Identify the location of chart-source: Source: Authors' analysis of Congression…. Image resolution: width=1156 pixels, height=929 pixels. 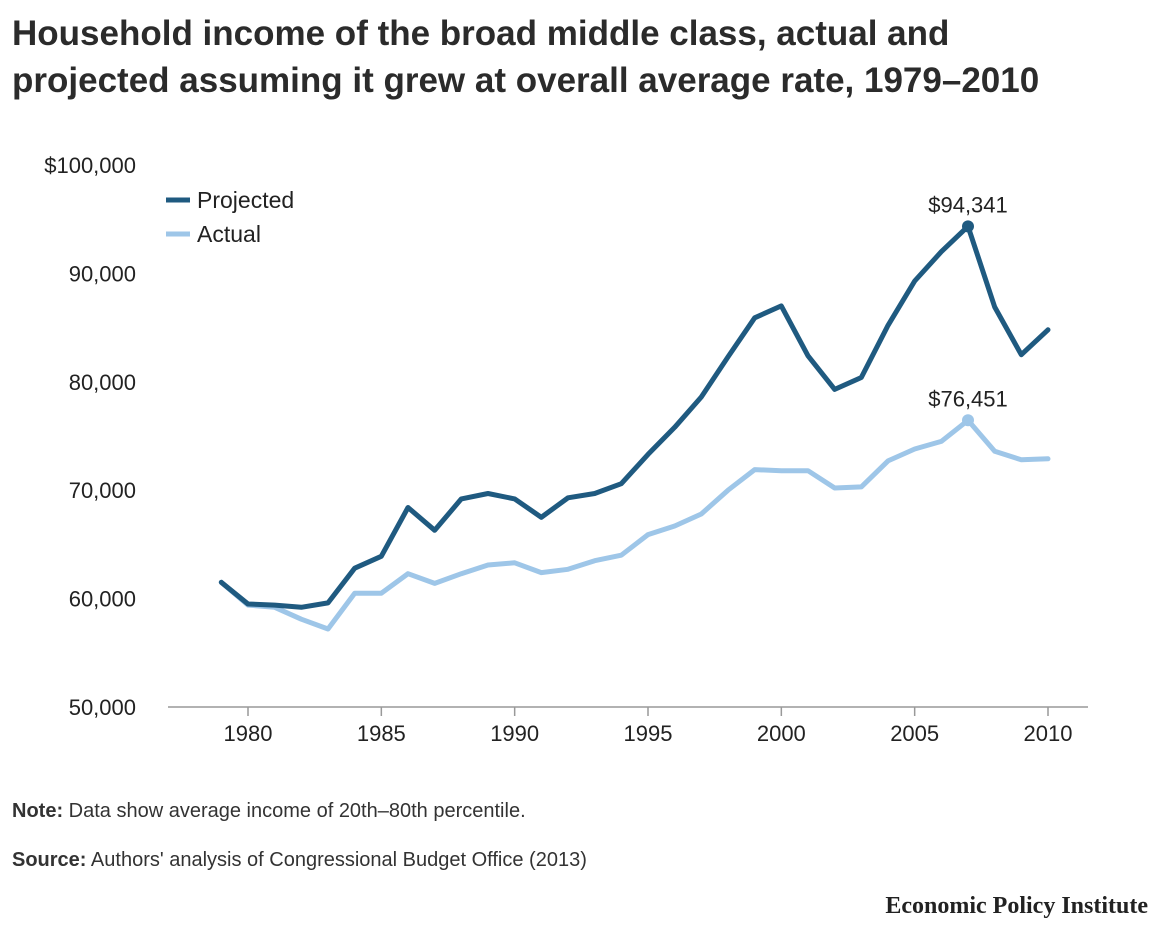
(299, 860).